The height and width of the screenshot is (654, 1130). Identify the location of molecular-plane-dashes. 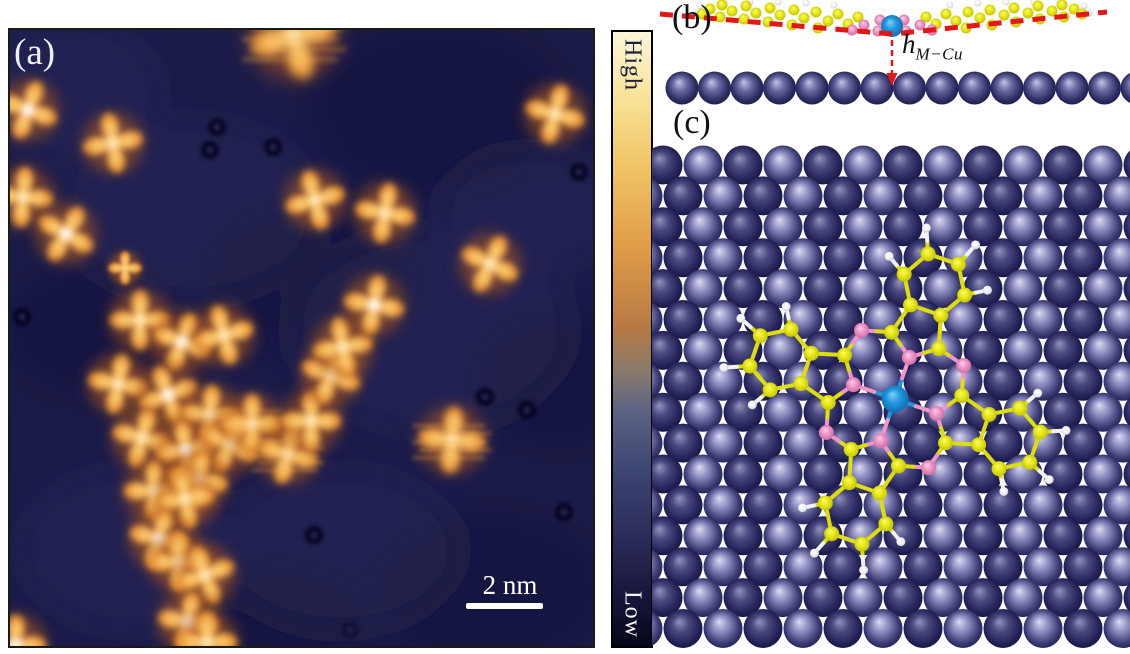
(883, 23).